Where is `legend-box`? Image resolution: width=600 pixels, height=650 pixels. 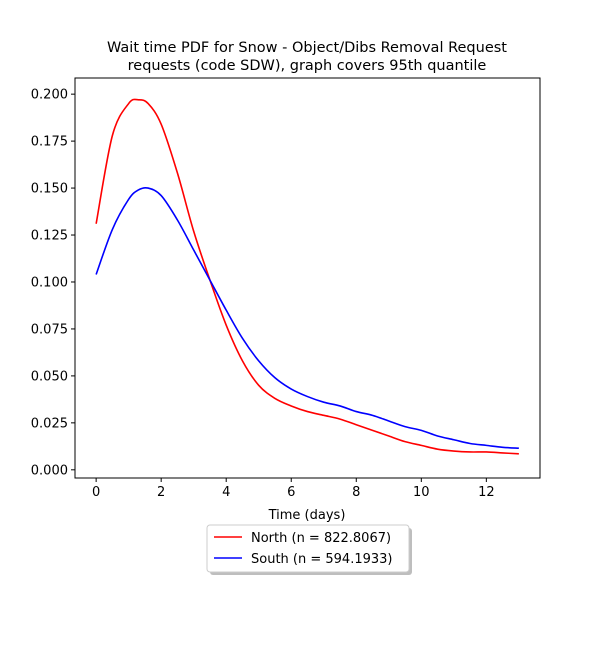
legend-box is located at coordinates (308, 548).